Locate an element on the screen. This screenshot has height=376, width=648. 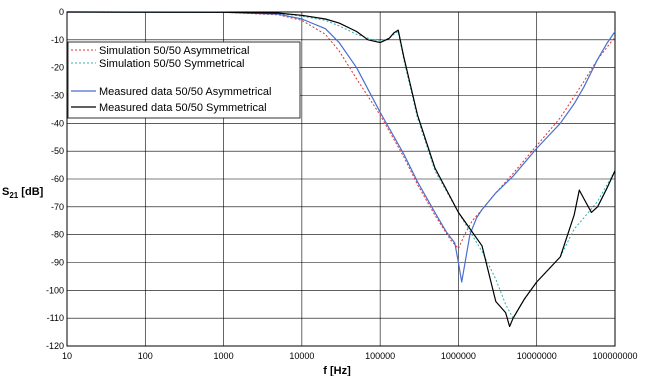
y-tick-label-10: -100 is located at coordinates (55, 290).